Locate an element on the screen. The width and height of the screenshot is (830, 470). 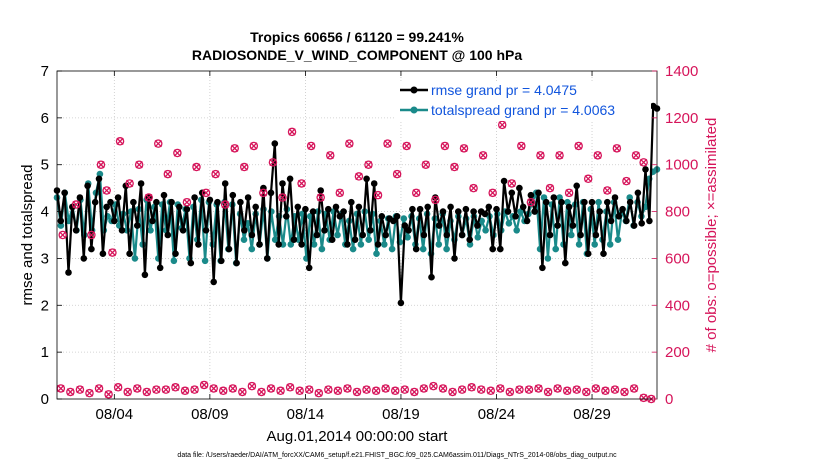
legend-label-rmse: rmse grand pr = 4.0475 is located at coordinates (504, 90).